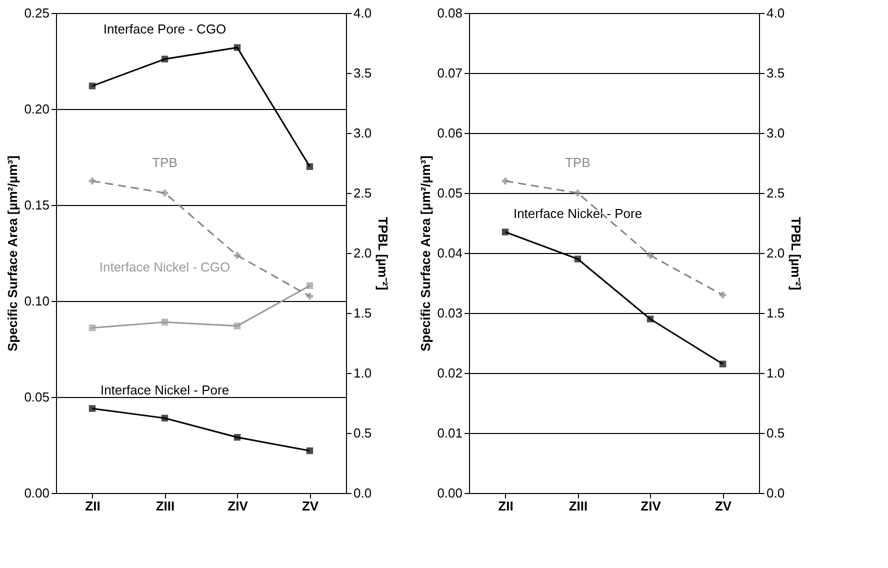 This screenshot has width=888, height=568. What do you see at coordinates (449, 373) in the screenshot?
I see `y-tick-label: 0.02` at bounding box center [449, 373].